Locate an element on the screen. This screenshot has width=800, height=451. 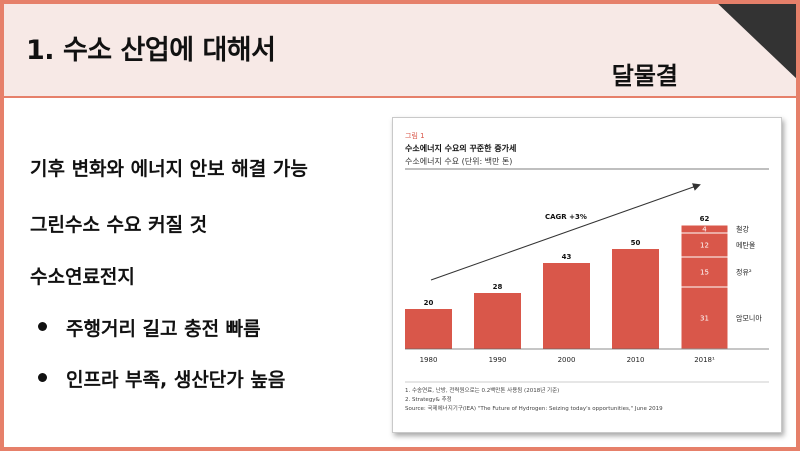
x-tick-label: 2018¹ is located at coordinates (704, 360).